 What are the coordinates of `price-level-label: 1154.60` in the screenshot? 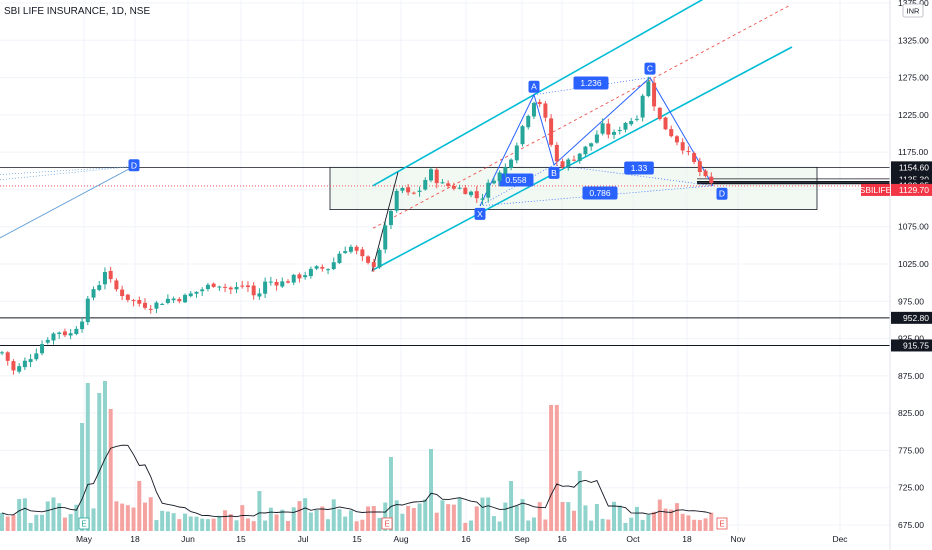 It's located at (914, 167).